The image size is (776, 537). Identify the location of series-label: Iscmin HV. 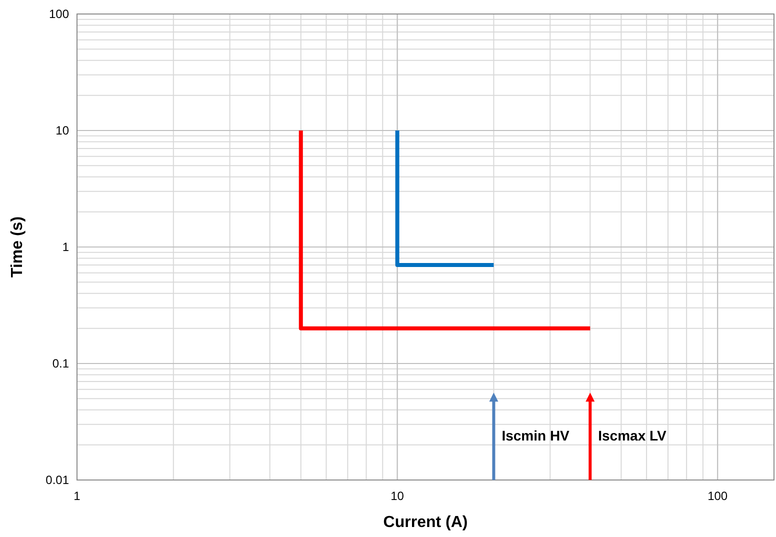
(536, 436).